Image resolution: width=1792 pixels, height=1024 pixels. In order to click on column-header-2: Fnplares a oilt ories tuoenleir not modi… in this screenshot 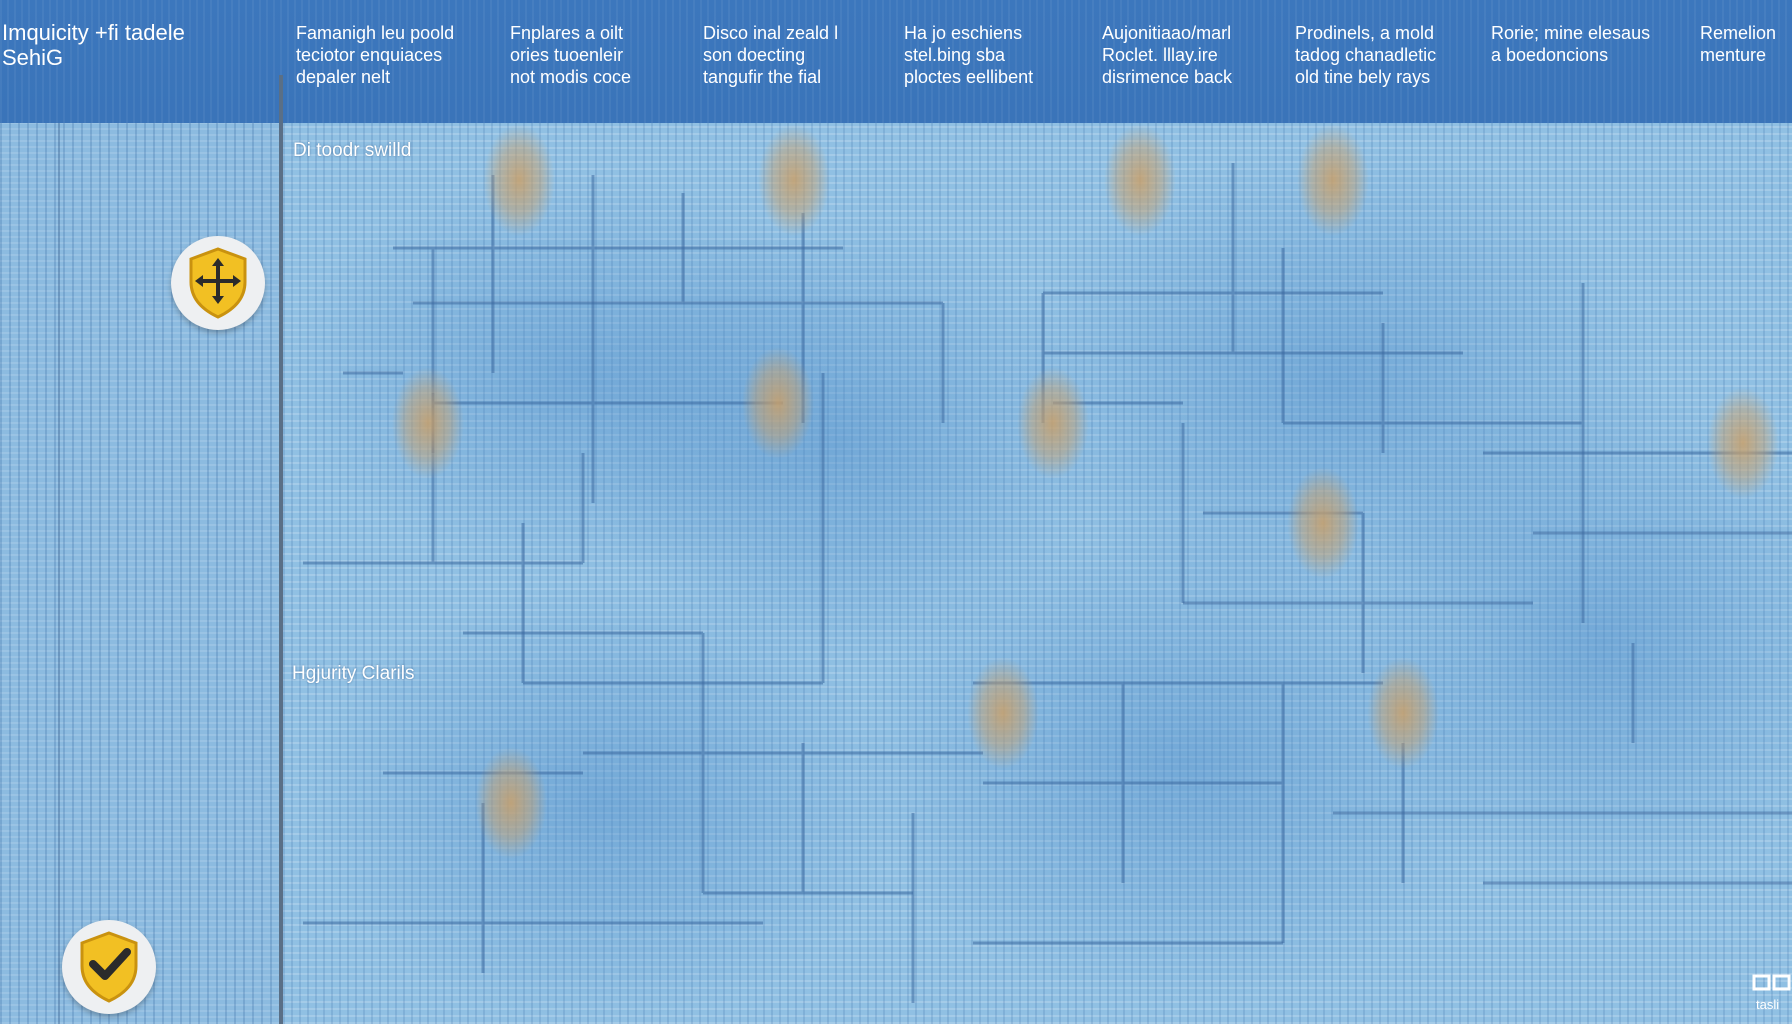, I will do `click(571, 55)`.